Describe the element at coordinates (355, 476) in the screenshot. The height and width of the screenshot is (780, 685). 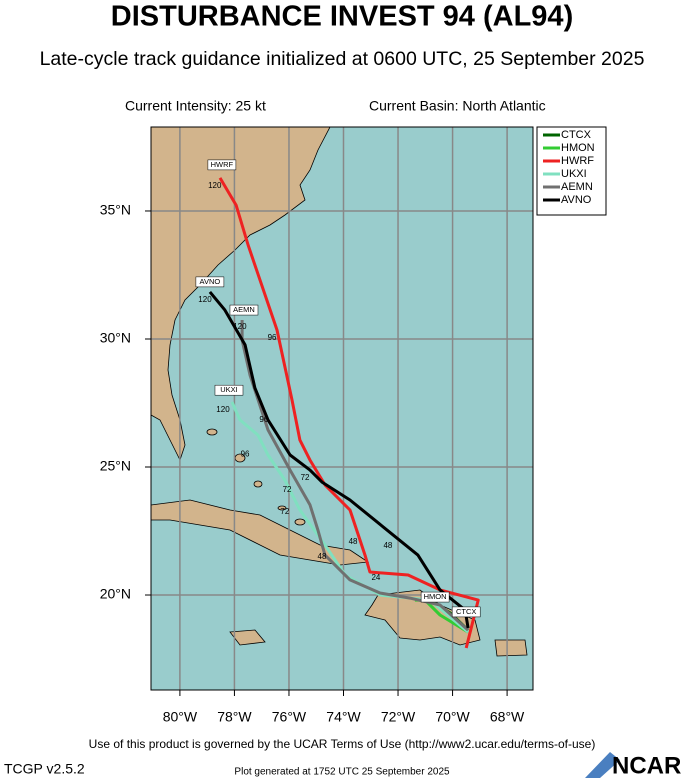
I see `track-line` at that location.